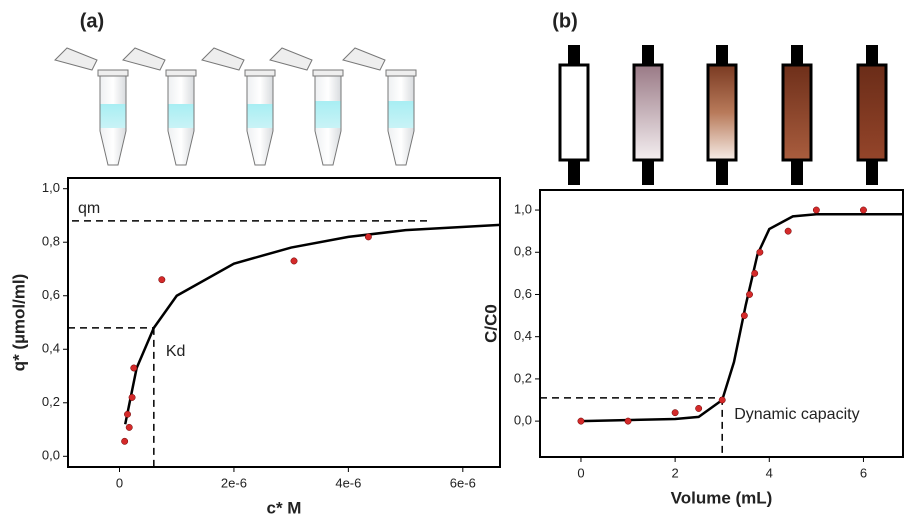 The width and height of the screenshot is (904, 517). What do you see at coordinates (284, 507) in the screenshot?
I see `x-axis-label: c* M` at bounding box center [284, 507].